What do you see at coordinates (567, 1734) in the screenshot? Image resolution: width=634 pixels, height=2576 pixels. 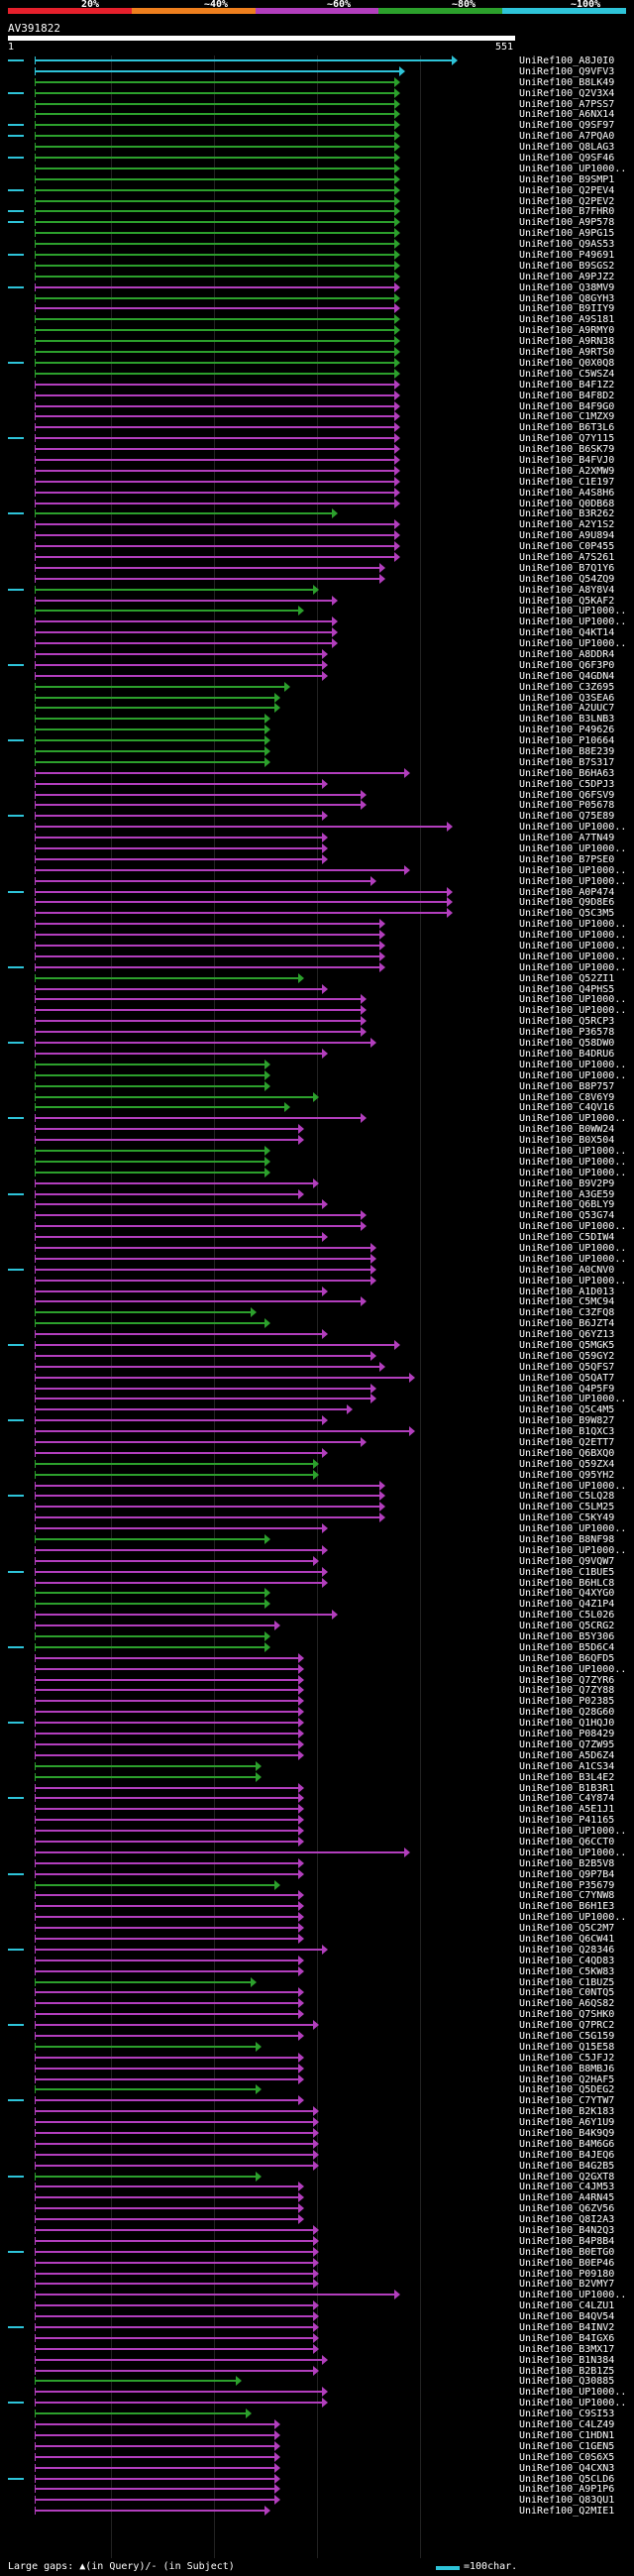 I see `hit-label: UniRef100_P08429` at bounding box center [567, 1734].